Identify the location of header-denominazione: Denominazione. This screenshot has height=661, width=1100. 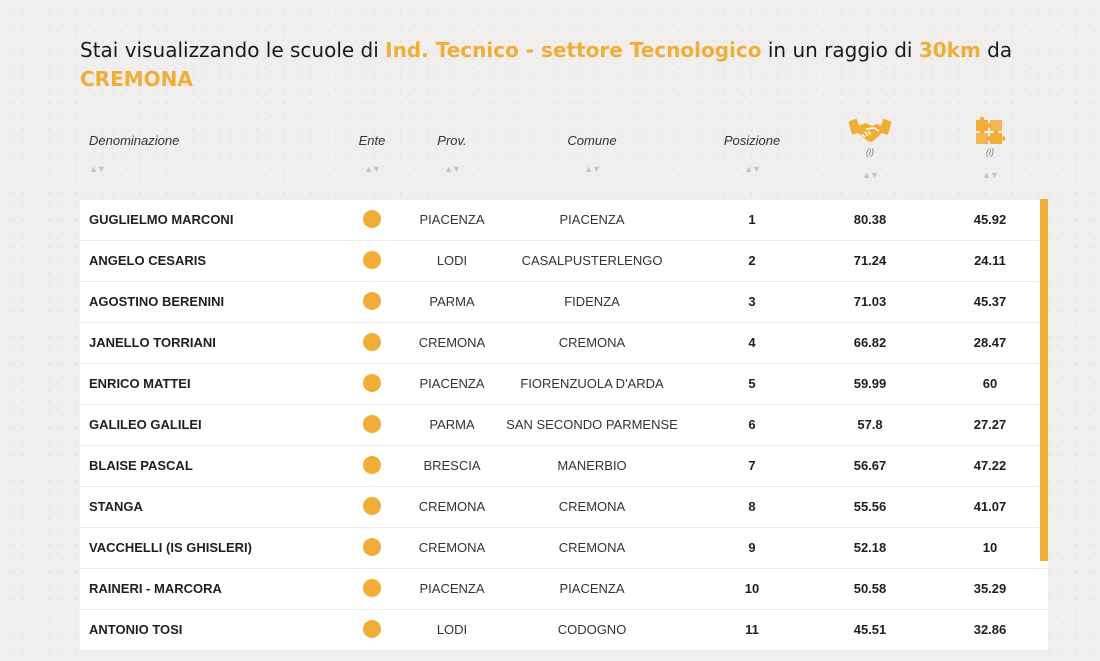
(134, 140).